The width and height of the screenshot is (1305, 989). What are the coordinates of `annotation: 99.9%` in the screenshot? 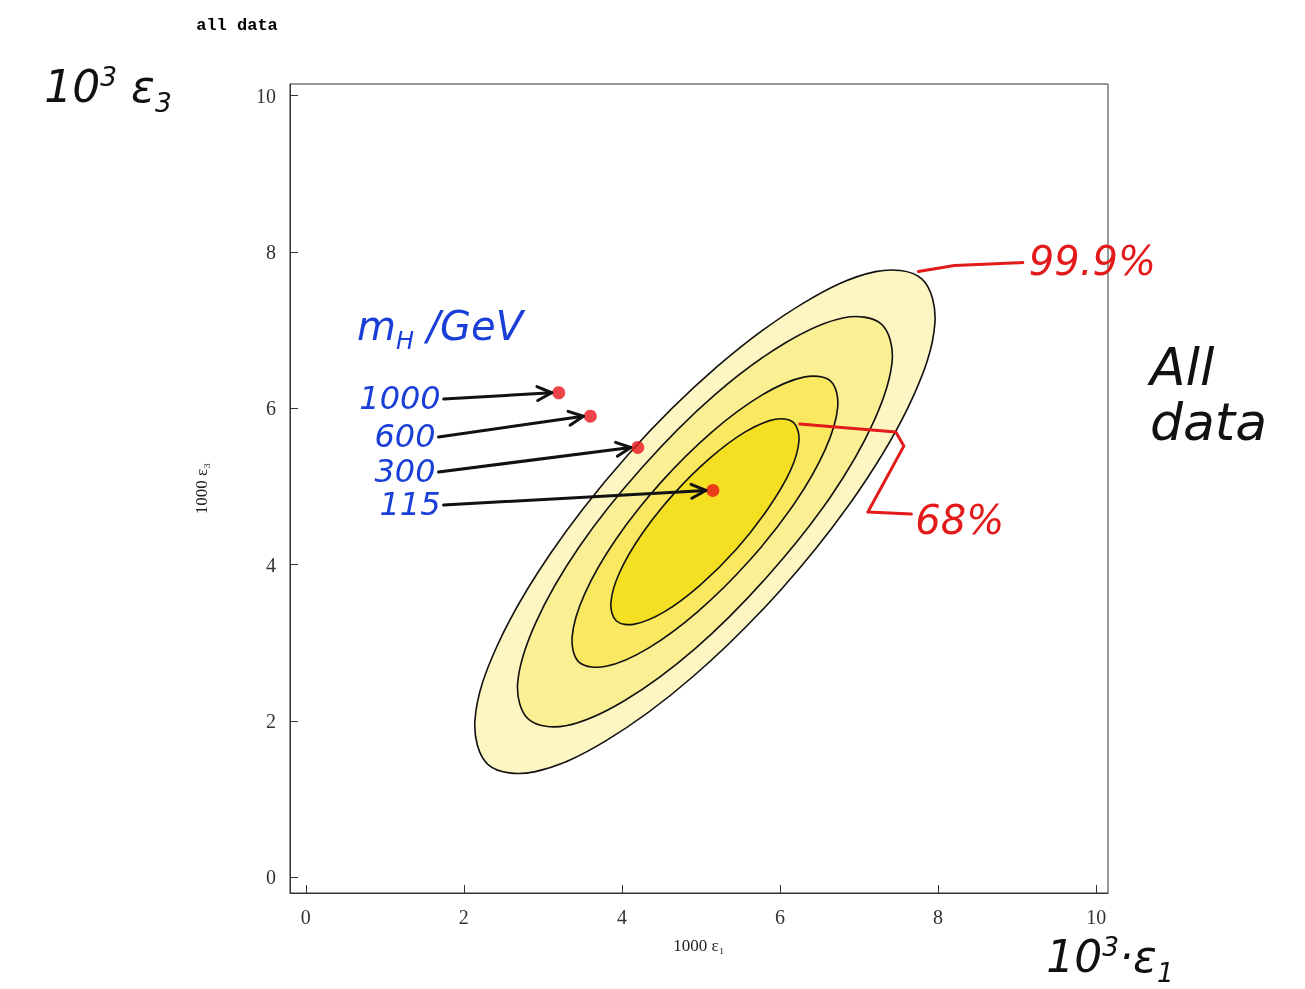 It's located at (1092, 260).